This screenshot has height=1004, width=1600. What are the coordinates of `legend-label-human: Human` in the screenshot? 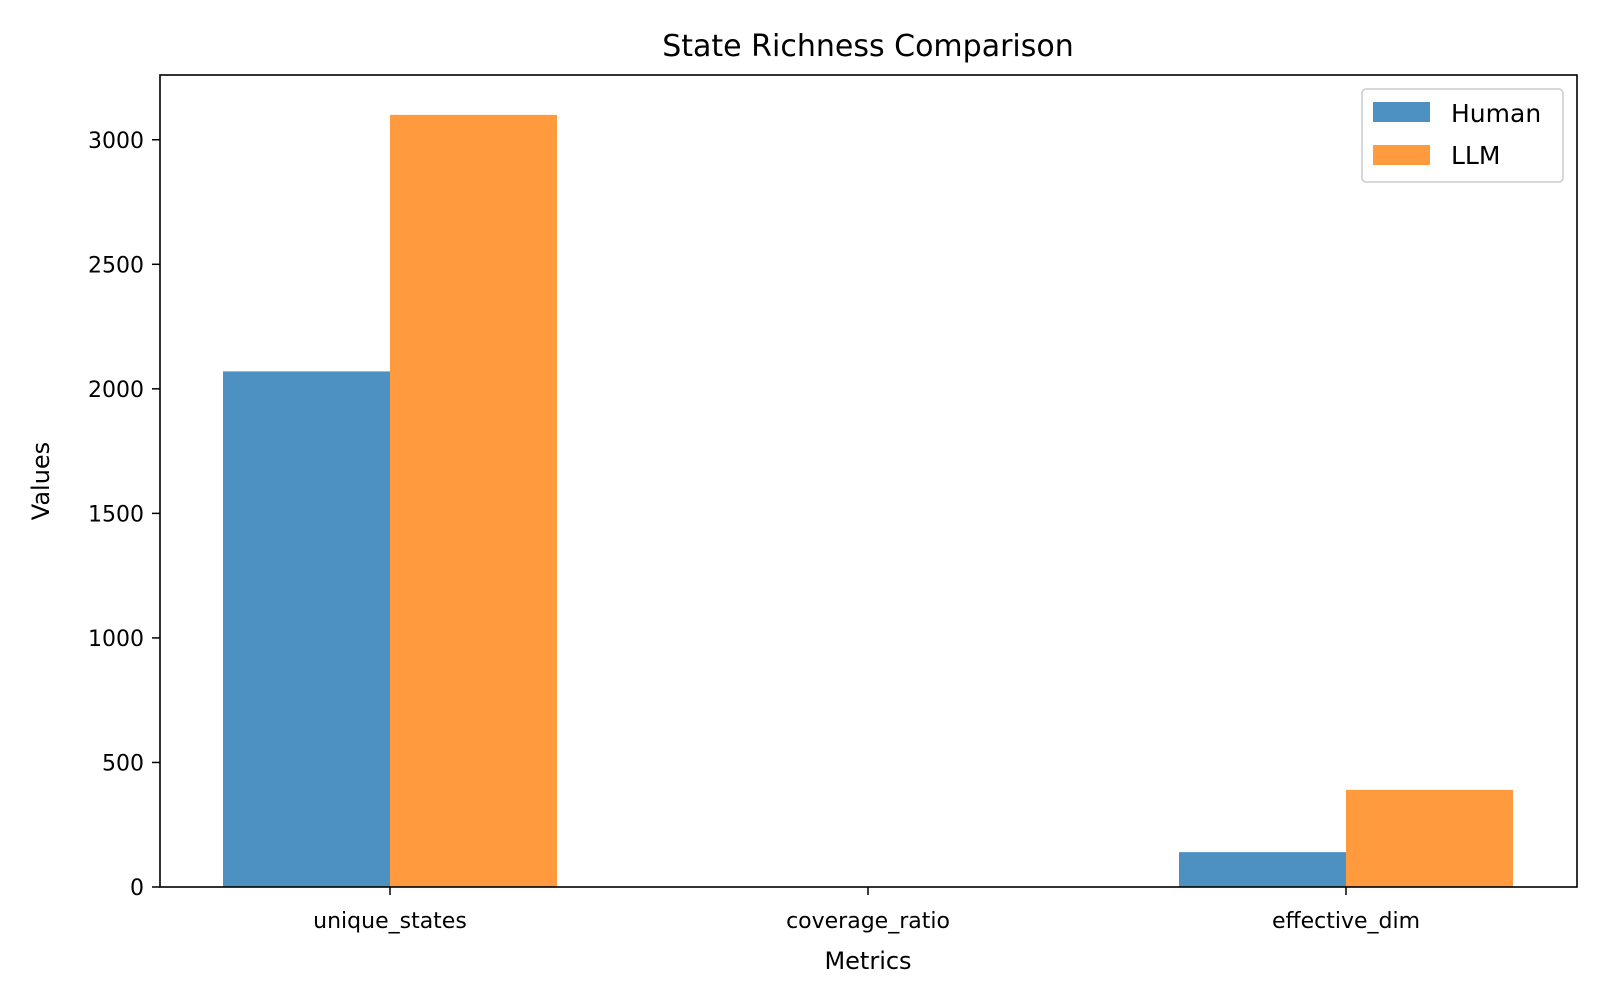 It's located at (1496, 113).